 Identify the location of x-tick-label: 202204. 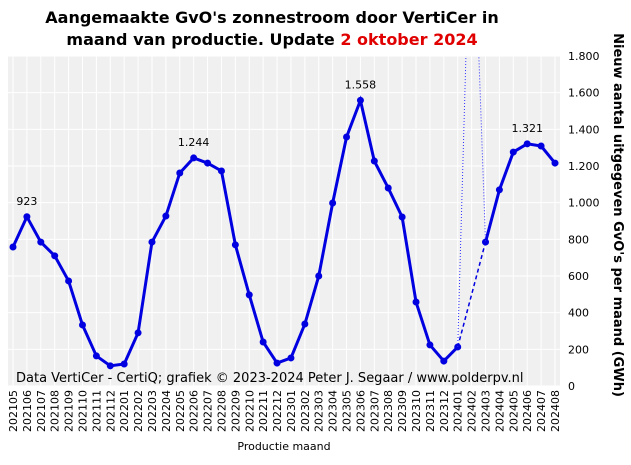
(166, 411).